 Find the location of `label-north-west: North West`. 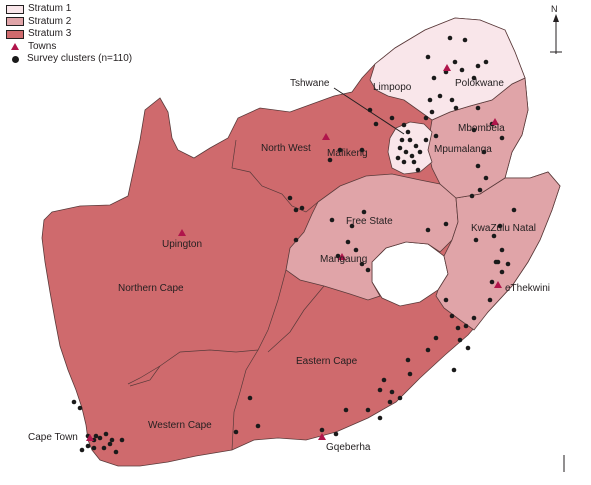

label-north-west: North West is located at coordinates (286, 148).